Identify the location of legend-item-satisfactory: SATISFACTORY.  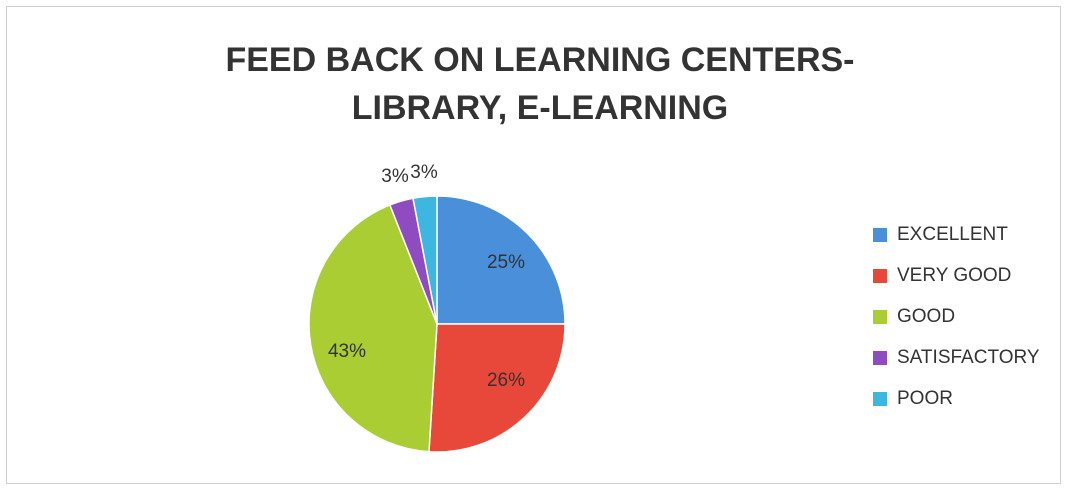
(956, 357).